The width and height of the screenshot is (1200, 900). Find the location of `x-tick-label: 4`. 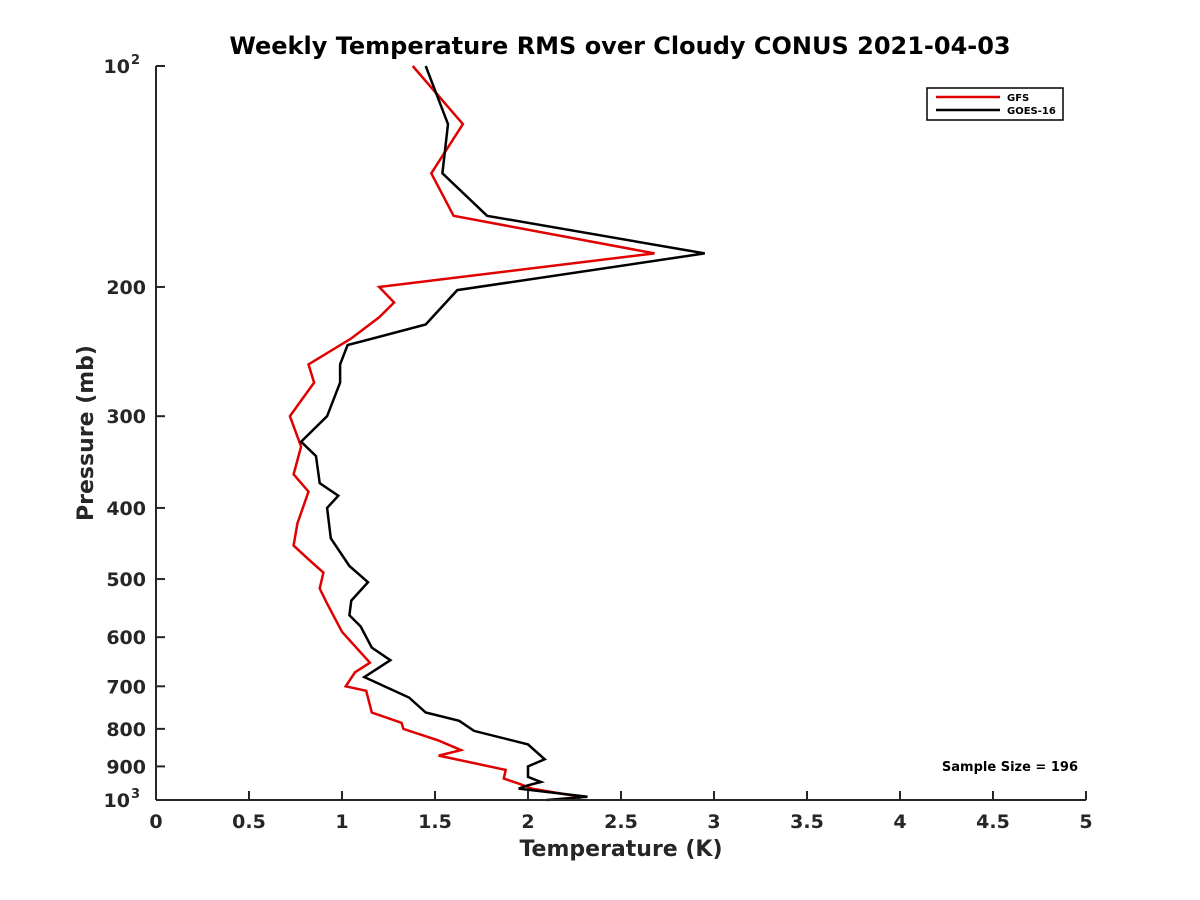

x-tick-label: 4 is located at coordinates (899, 822).